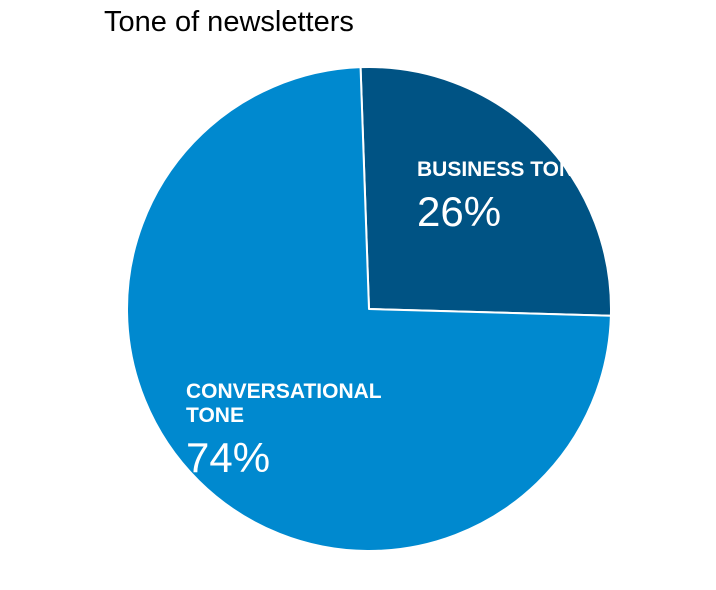 This screenshot has width=716, height=590. What do you see at coordinates (215, 415) in the screenshot?
I see `slice-label-1-line-1: TONE` at bounding box center [215, 415].